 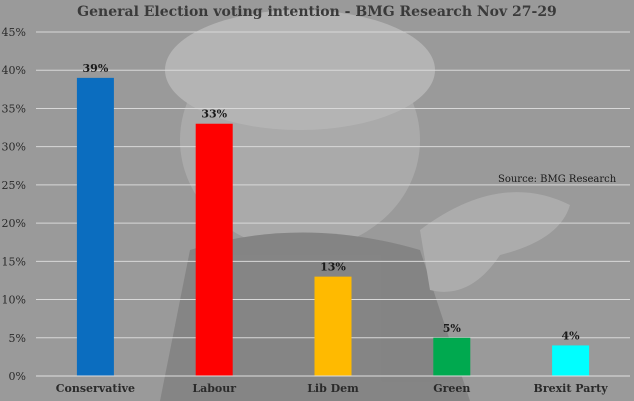 I want to click on source-annotation: Source: BMG Research, so click(x=557, y=179).